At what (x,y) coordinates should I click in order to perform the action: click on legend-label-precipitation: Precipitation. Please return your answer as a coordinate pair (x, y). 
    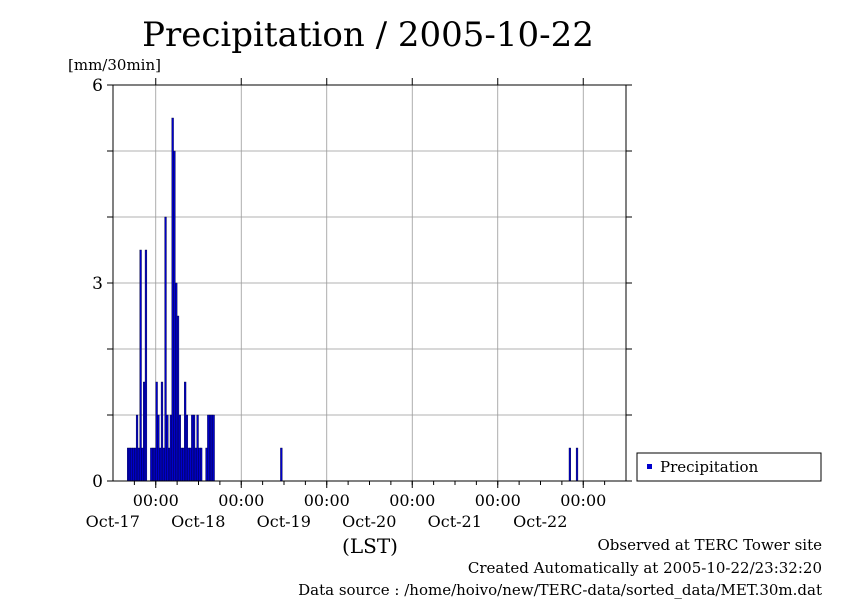
    Looking at the image, I should click on (709, 467).